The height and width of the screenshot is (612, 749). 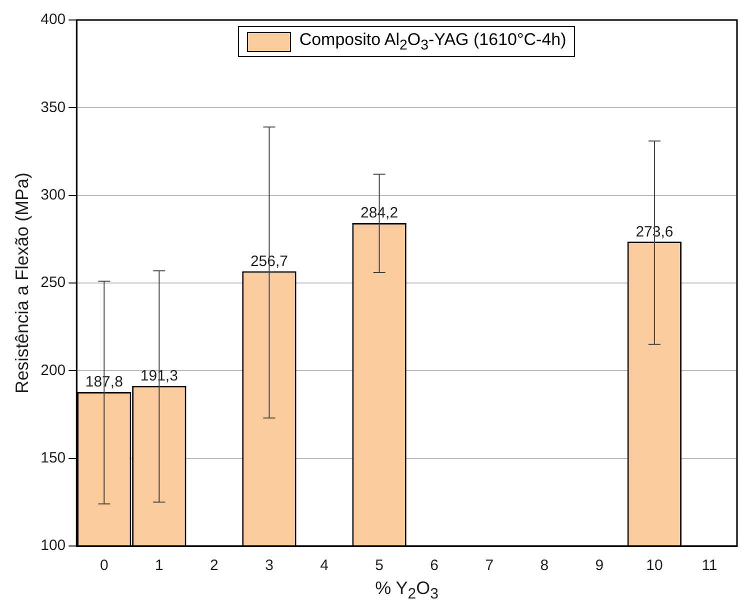 I want to click on x-tick-label: 11, so click(x=710, y=565).